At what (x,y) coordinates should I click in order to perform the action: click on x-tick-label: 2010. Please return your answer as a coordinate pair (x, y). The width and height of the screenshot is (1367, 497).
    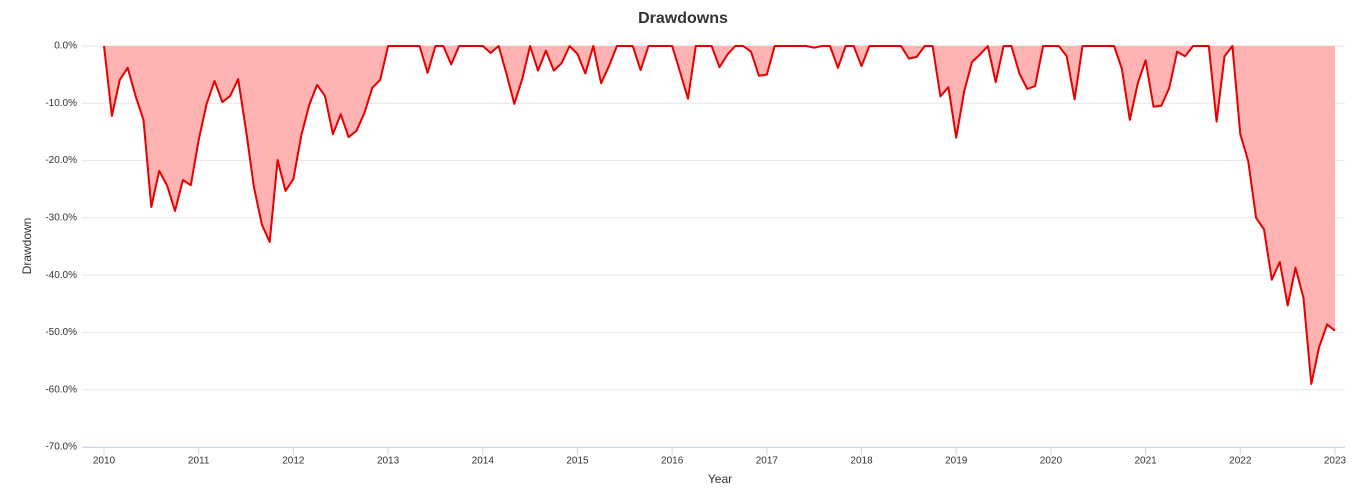
    Looking at the image, I should click on (104, 461).